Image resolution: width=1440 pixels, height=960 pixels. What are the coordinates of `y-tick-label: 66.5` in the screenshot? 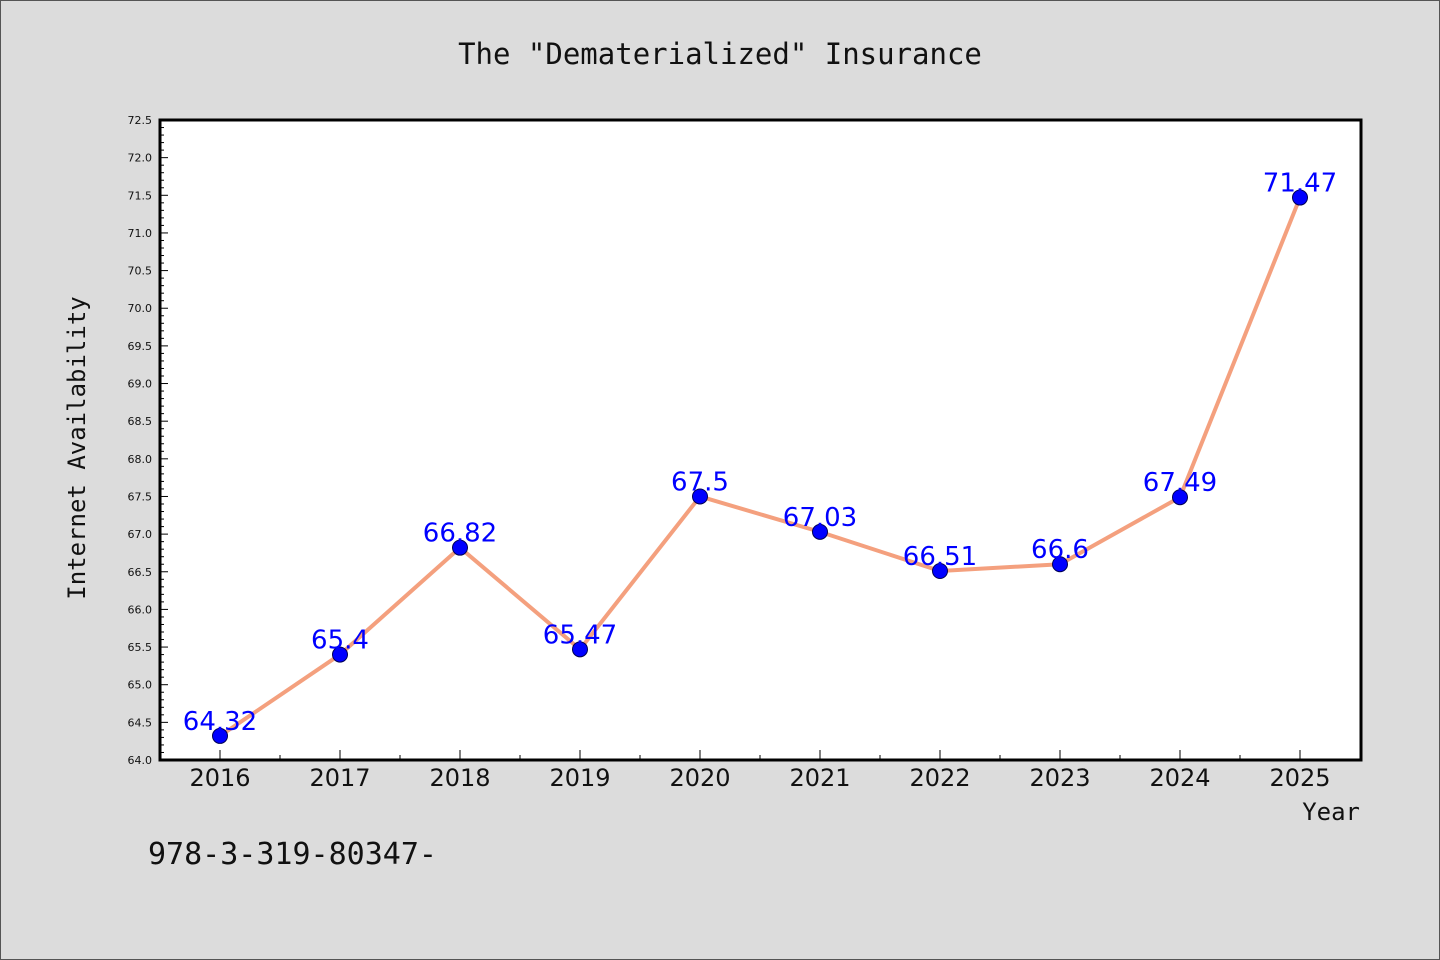 It's located at (140, 572).